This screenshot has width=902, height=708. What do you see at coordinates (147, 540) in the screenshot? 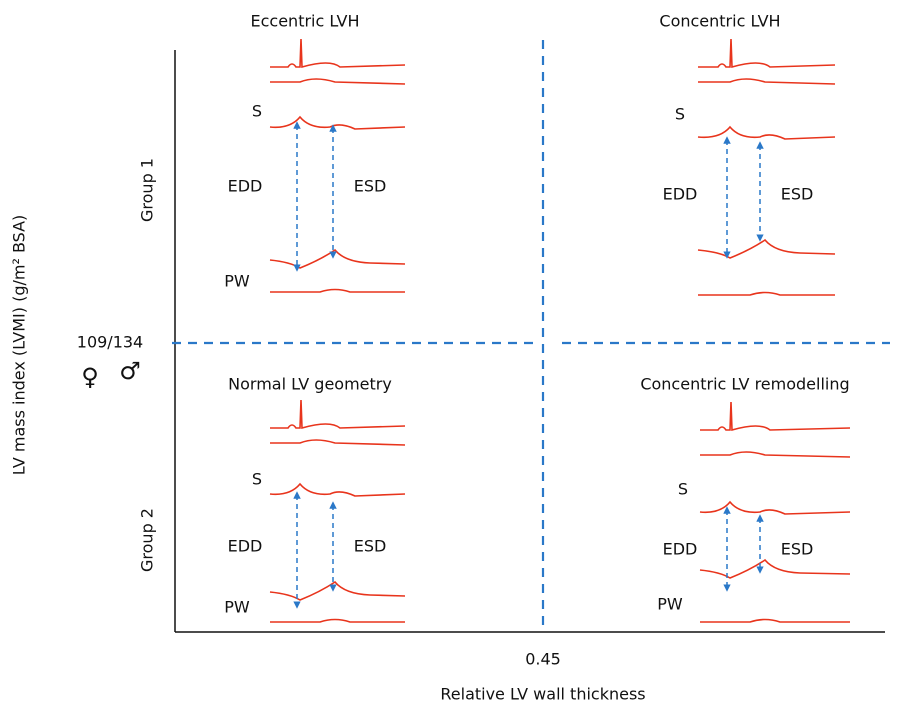
I see `group-label: Group 2` at bounding box center [147, 540].